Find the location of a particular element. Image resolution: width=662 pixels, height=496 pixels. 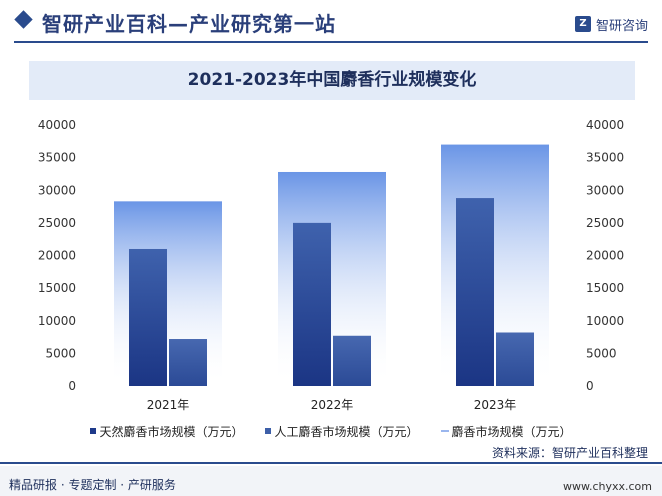

header-title: 智研产业百科—产业研究第一站 is located at coordinates (189, 24).